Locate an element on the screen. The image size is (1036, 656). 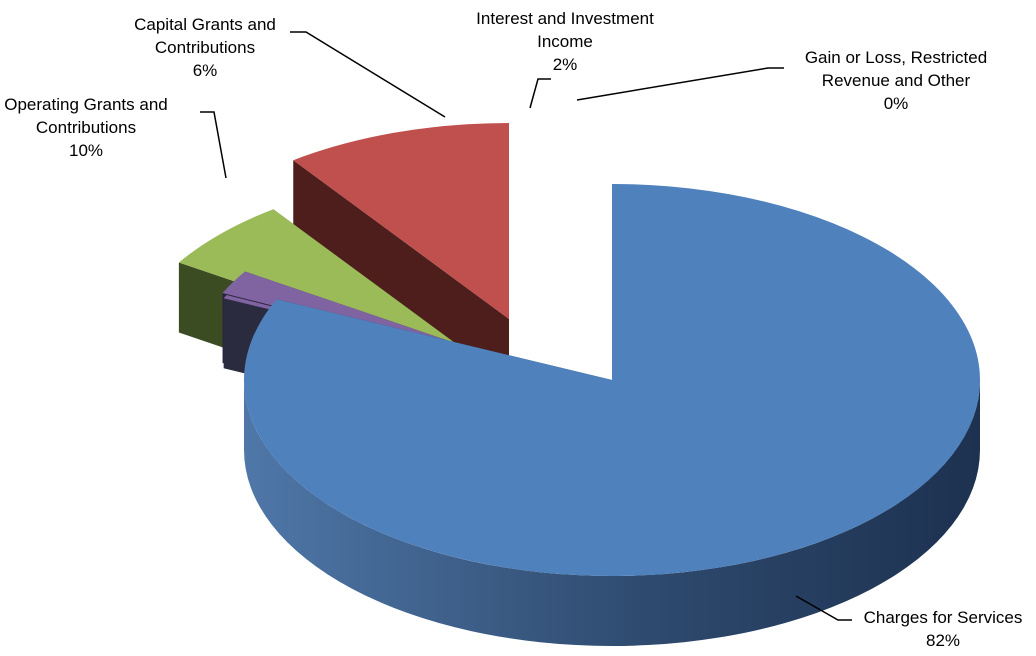
slice-name-2: Income is located at coordinates (565, 41).